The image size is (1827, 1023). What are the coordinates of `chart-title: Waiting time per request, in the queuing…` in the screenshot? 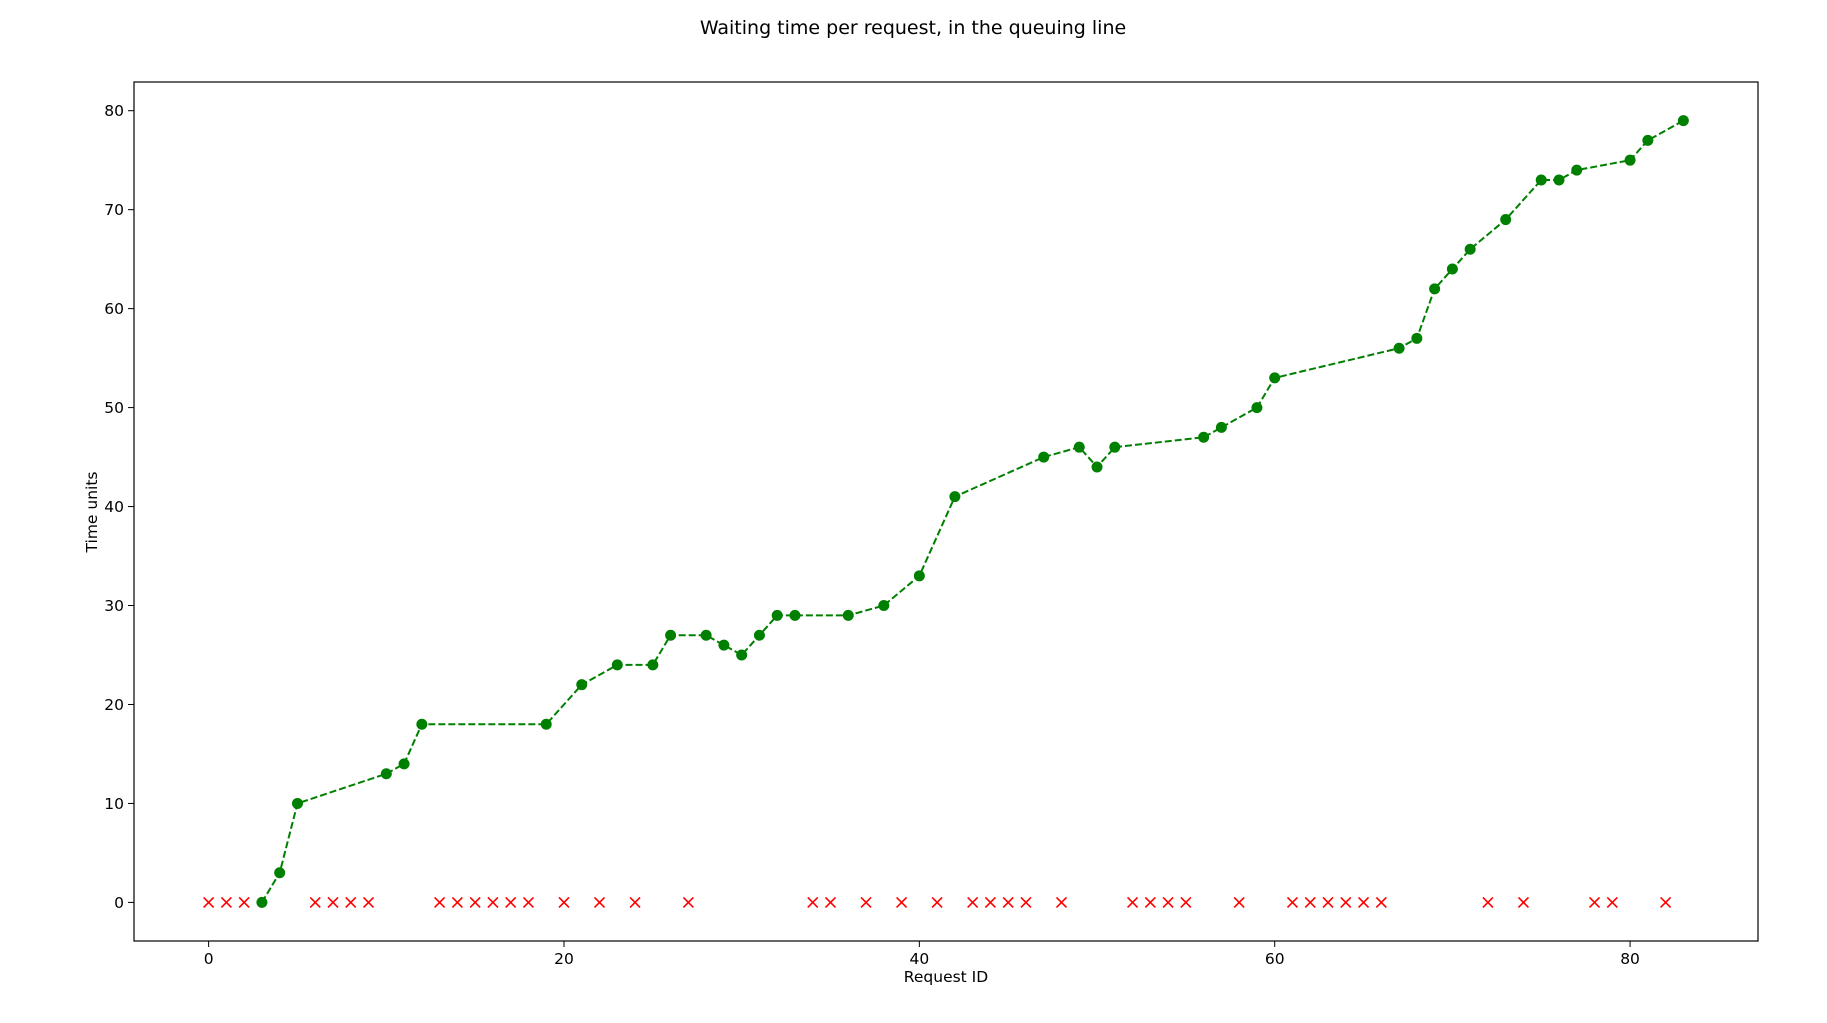 It's located at (913, 28).